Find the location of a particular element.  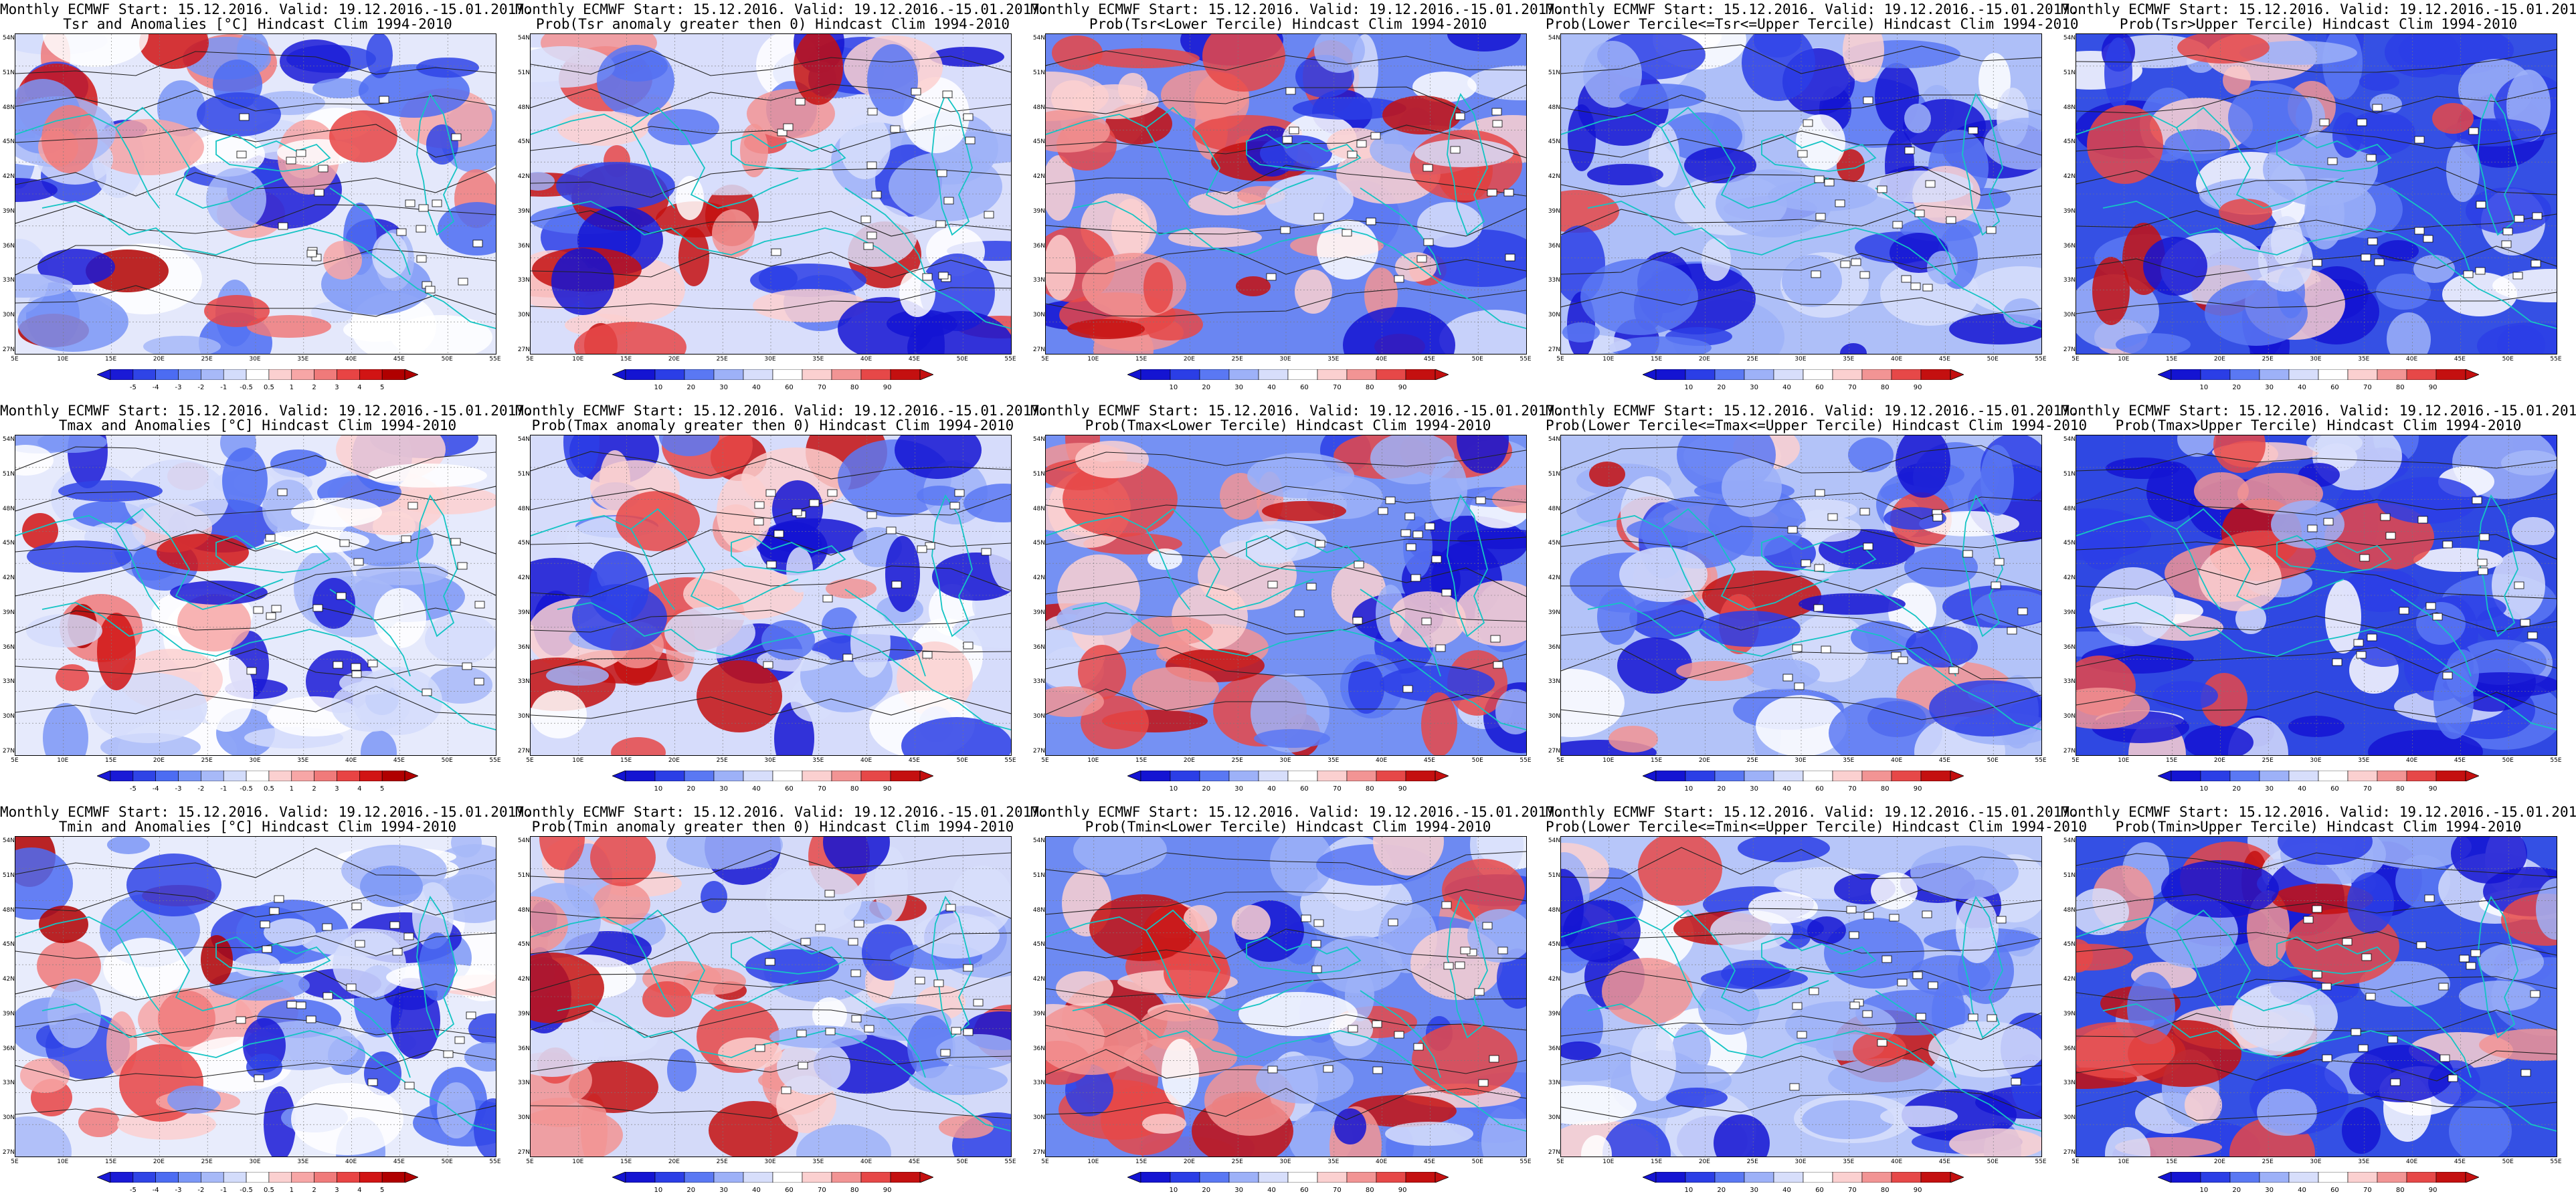

latitude-label: 54N is located at coordinates (1554, 439).